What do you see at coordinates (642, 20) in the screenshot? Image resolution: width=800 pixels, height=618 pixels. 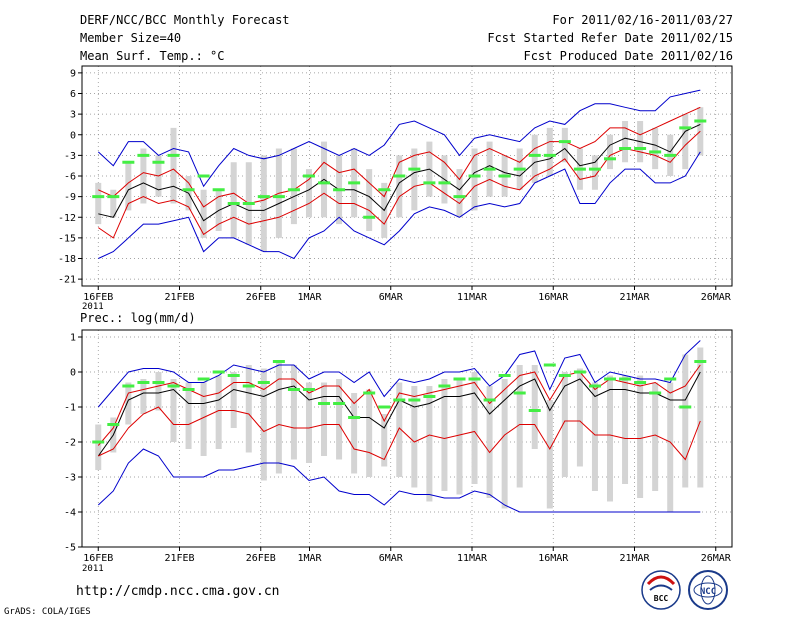 I see `forecast-period: For 2011/02/16-2011/03/27` at bounding box center [642, 20].